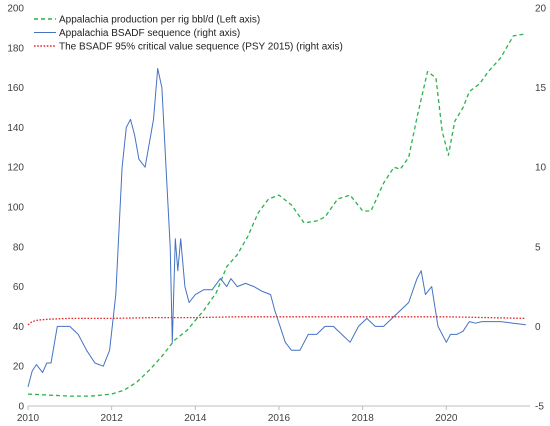 The height and width of the screenshot is (426, 550). Describe the element at coordinates (15, 88) in the screenshot. I see `y-left-tick-label: 160` at that location.